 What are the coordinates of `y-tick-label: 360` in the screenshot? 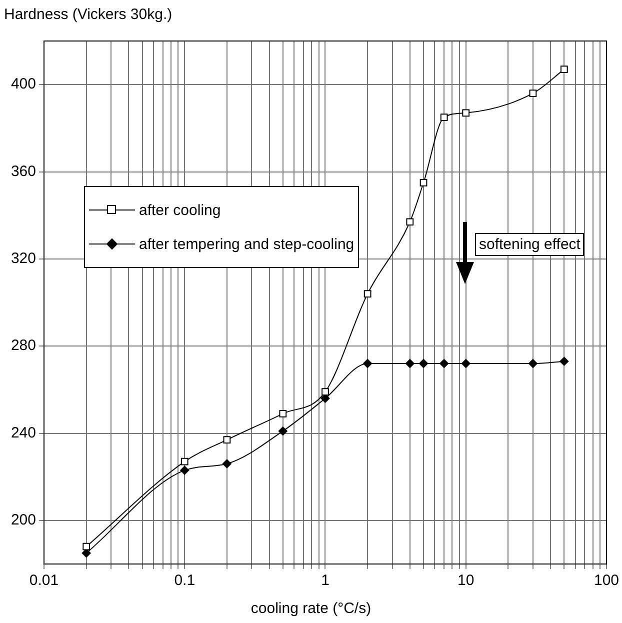 It's located at (23, 171).